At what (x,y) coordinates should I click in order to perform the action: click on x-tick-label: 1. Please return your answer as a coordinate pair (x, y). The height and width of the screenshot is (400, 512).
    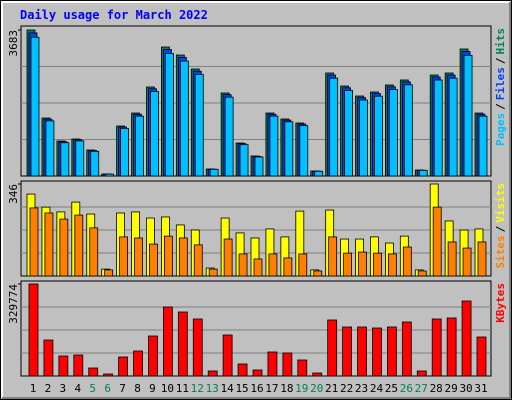
    Looking at the image, I should click on (33, 388).